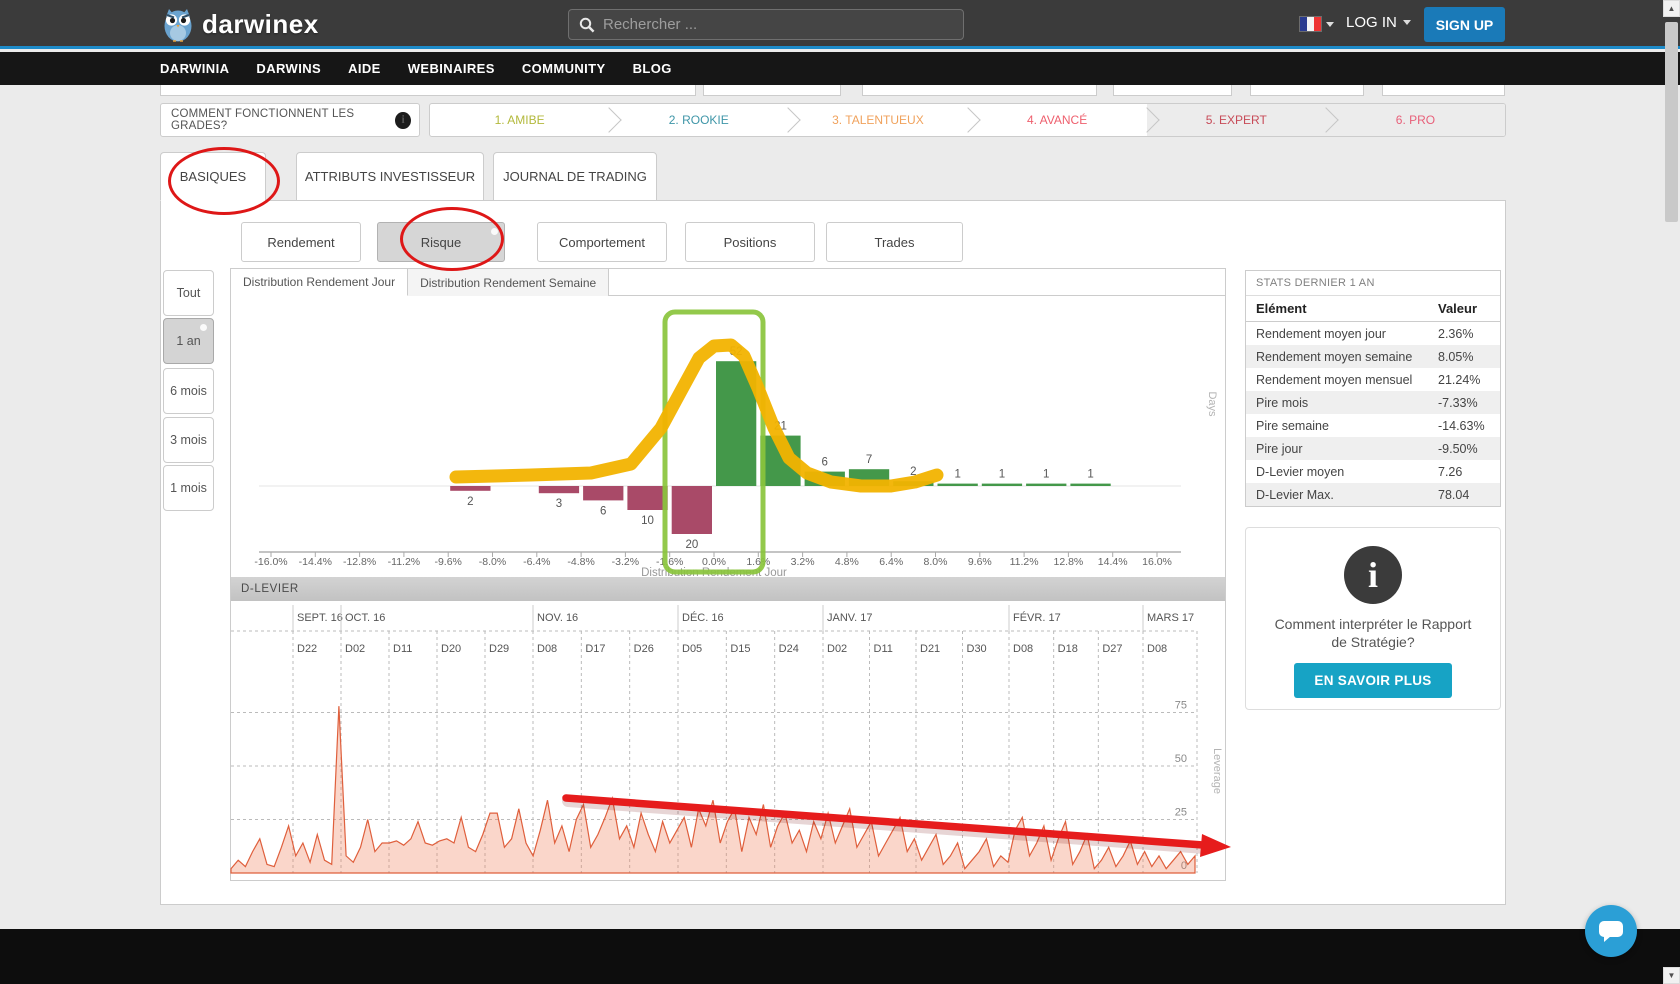 The image size is (1680, 984). I want to click on svg-text: Leverage, so click(1217, 771).